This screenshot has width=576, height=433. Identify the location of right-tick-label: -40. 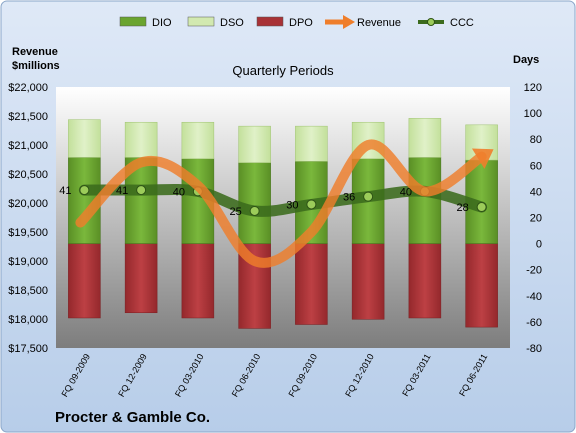
(534, 297).